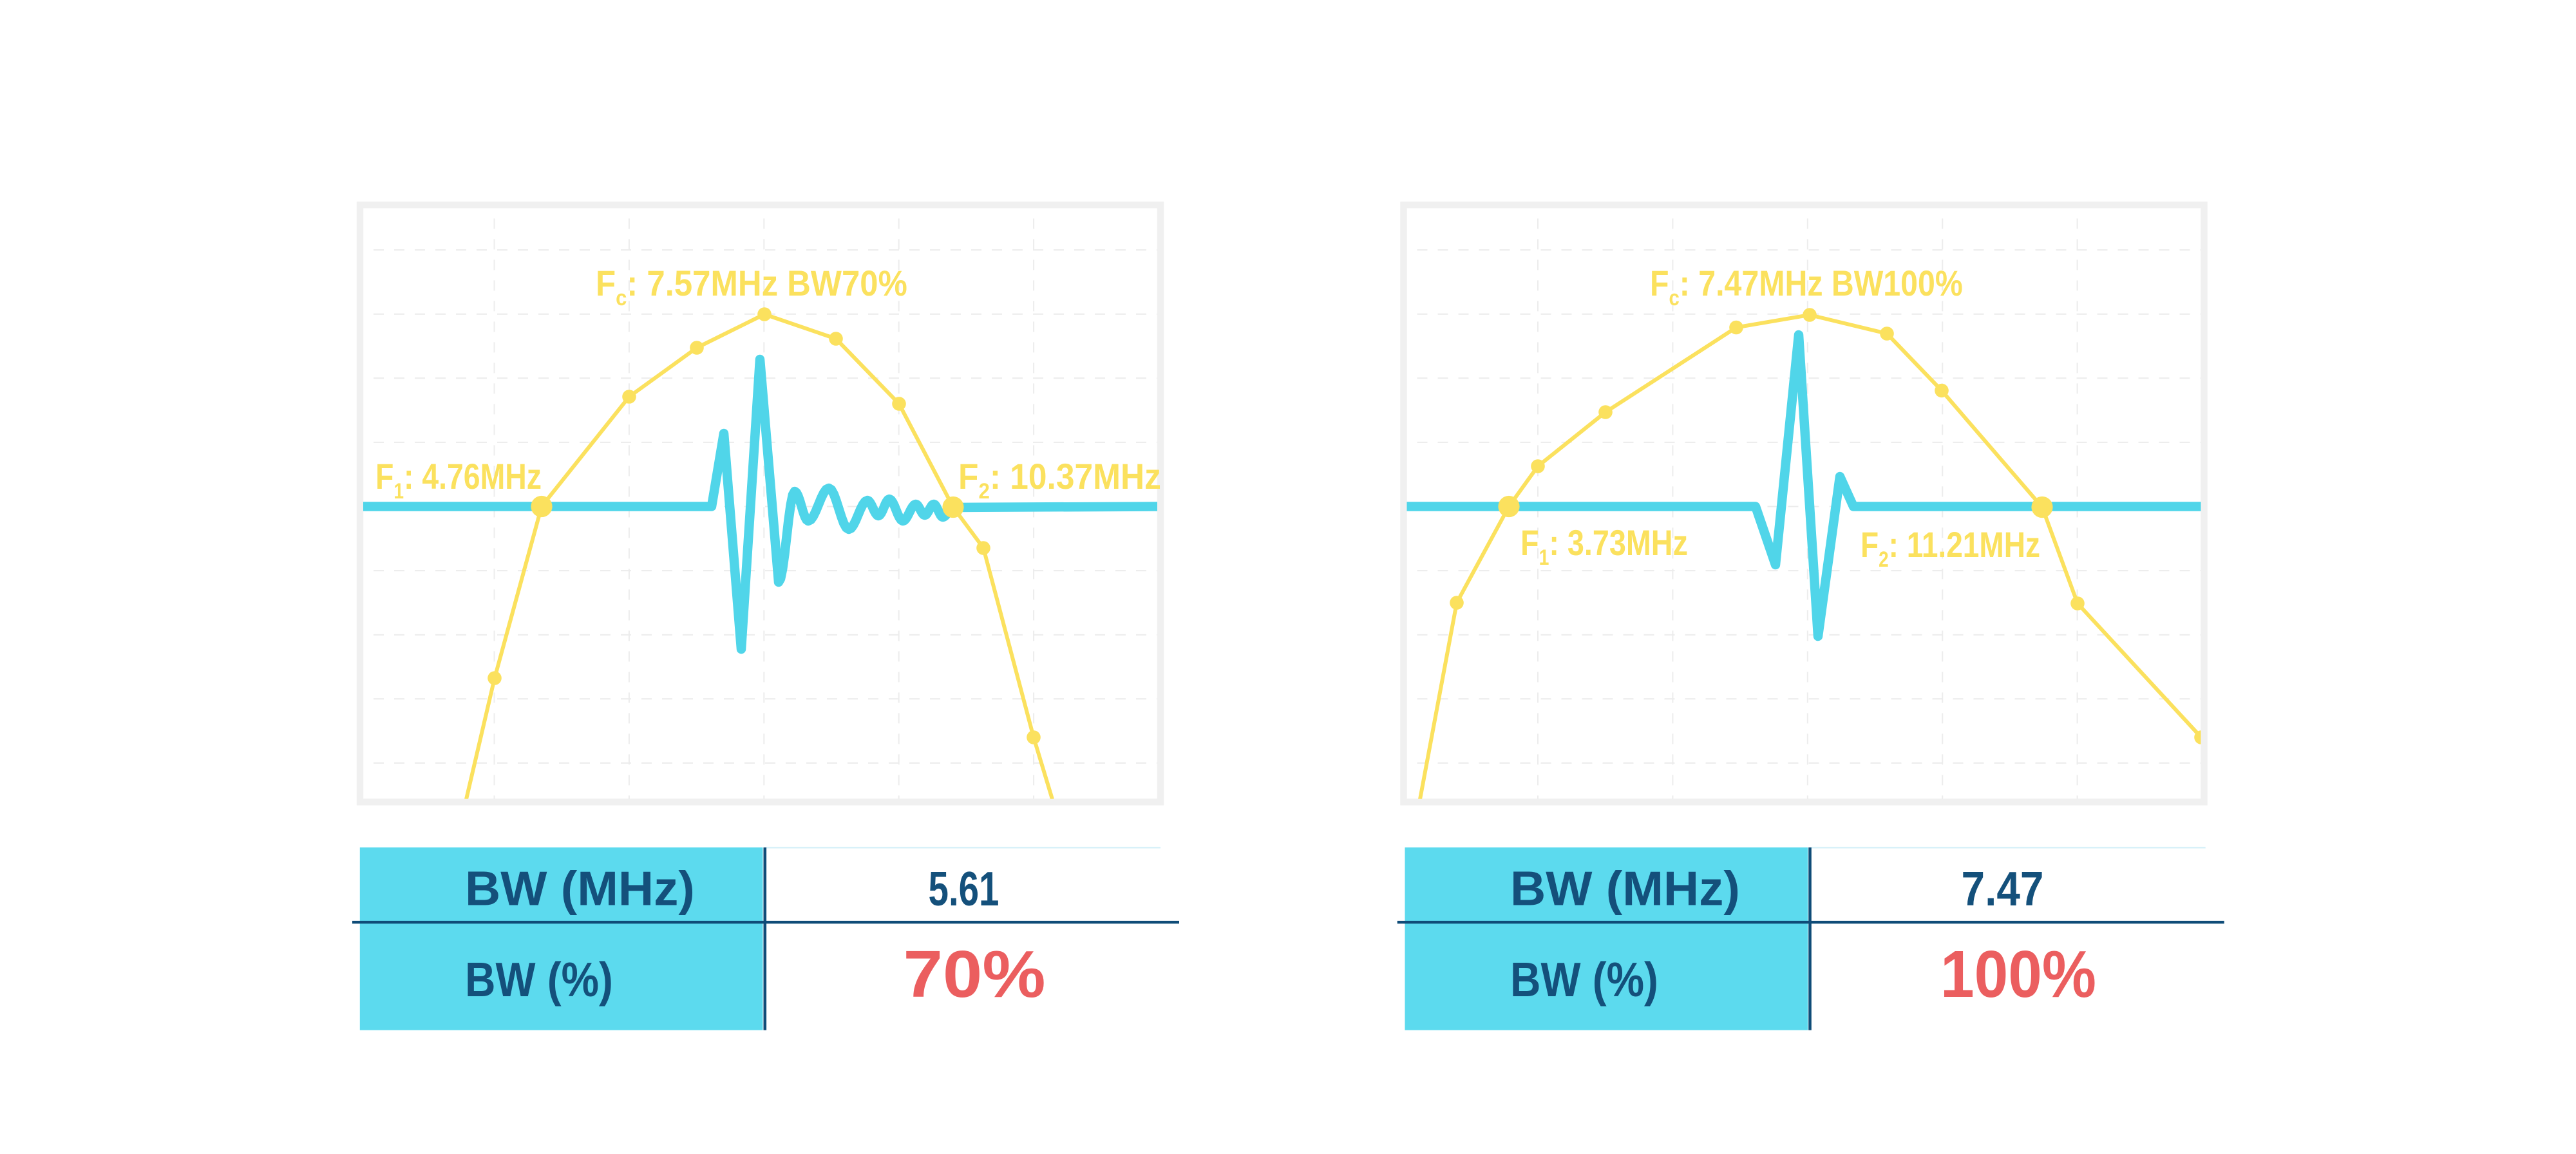 The image size is (2576, 1154). What do you see at coordinates (964, 889) in the screenshot?
I see `svg-text: 5.61` at bounding box center [964, 889].